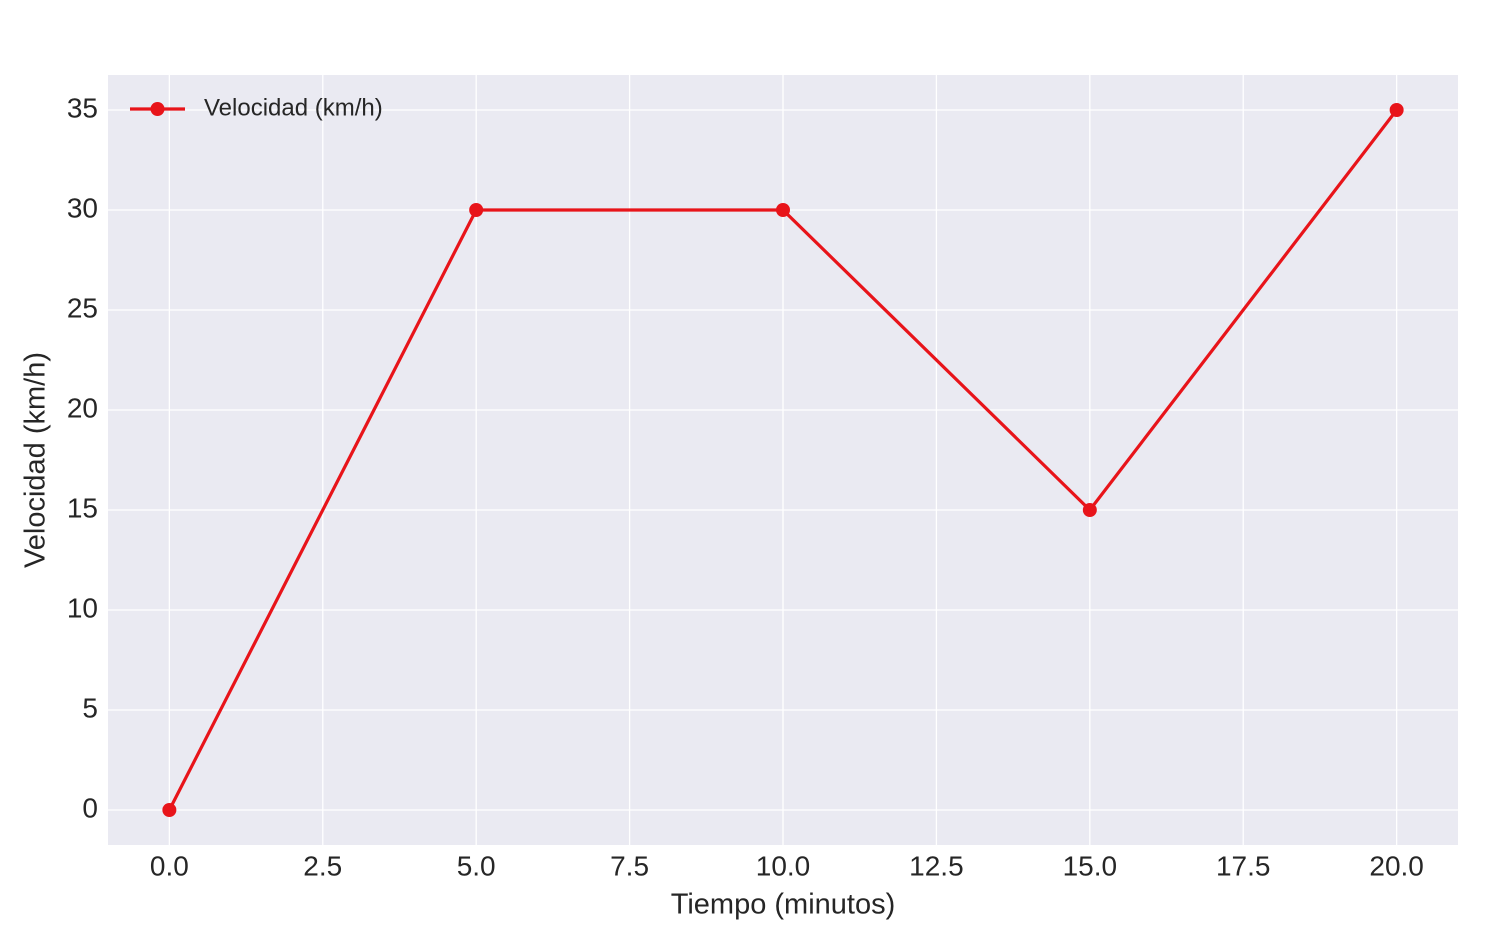  What do you see at coordinates (783, 865) in the screenshot?
I see `x-tick-label: 10.0` at bounding box center [783, 865].